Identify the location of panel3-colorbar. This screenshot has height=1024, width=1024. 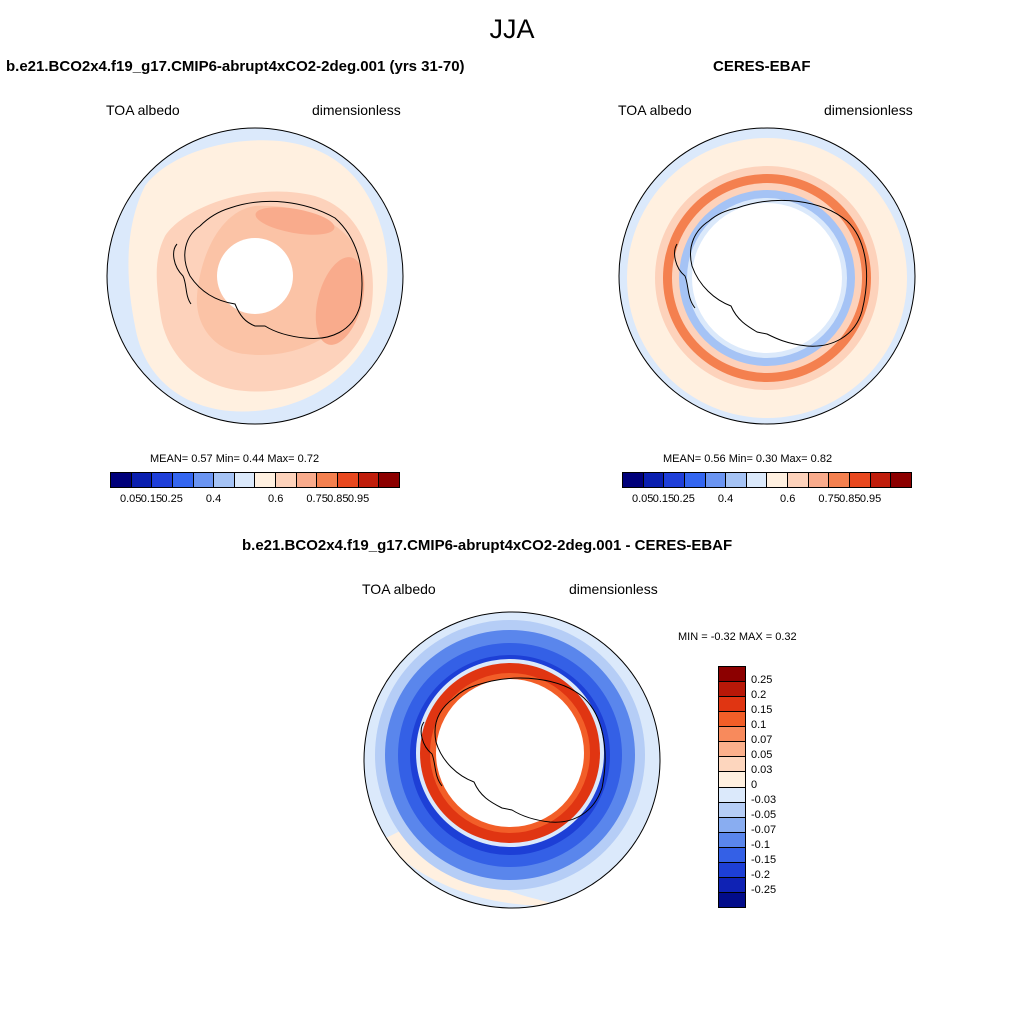
(732, 787).